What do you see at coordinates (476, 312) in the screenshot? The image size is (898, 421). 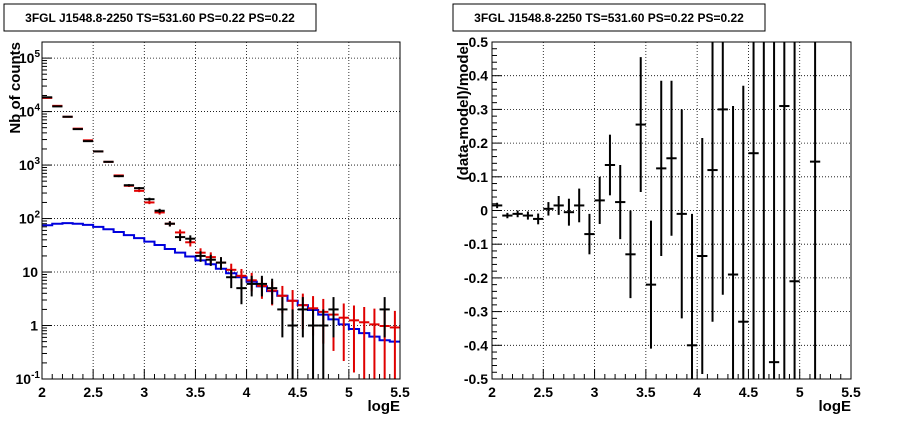 I see `right-y-tick-label: -0.3` at bounding box center [476, 312].